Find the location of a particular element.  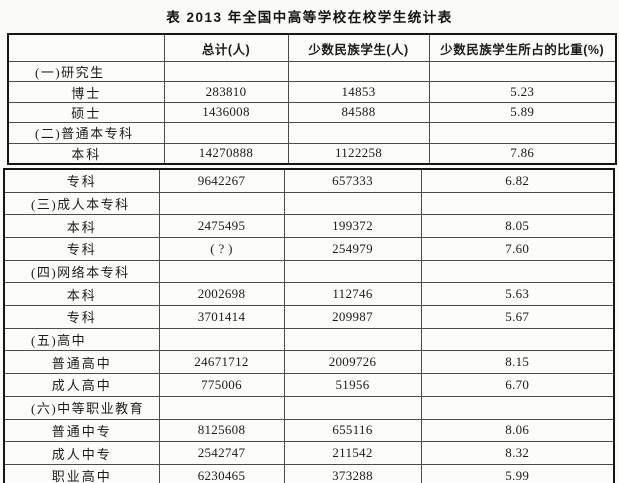

minority-cell: 112746 is located at coordinates (352, 294).